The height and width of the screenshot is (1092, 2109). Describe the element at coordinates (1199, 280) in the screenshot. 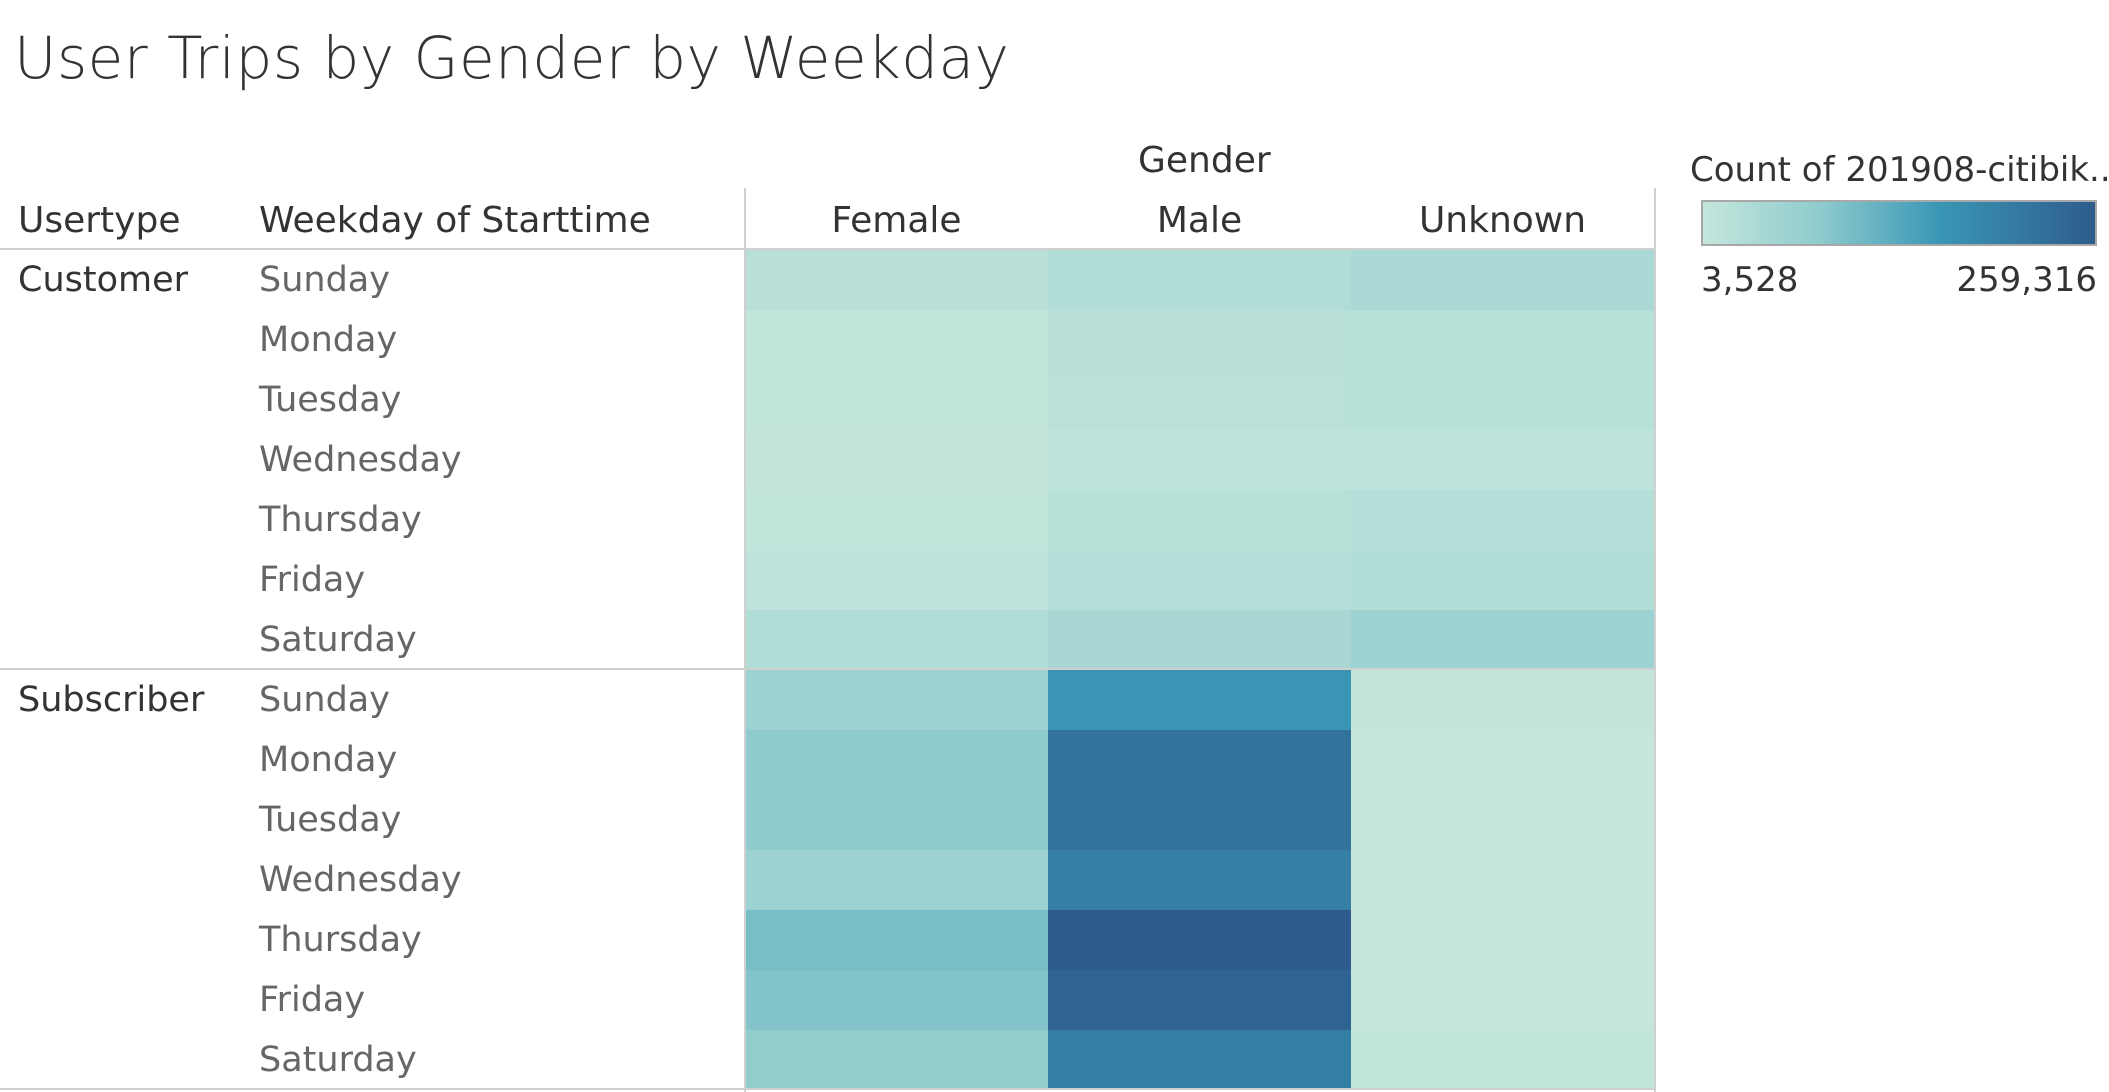

I see `heatmap-cell-customer-sunday-male` at that location.